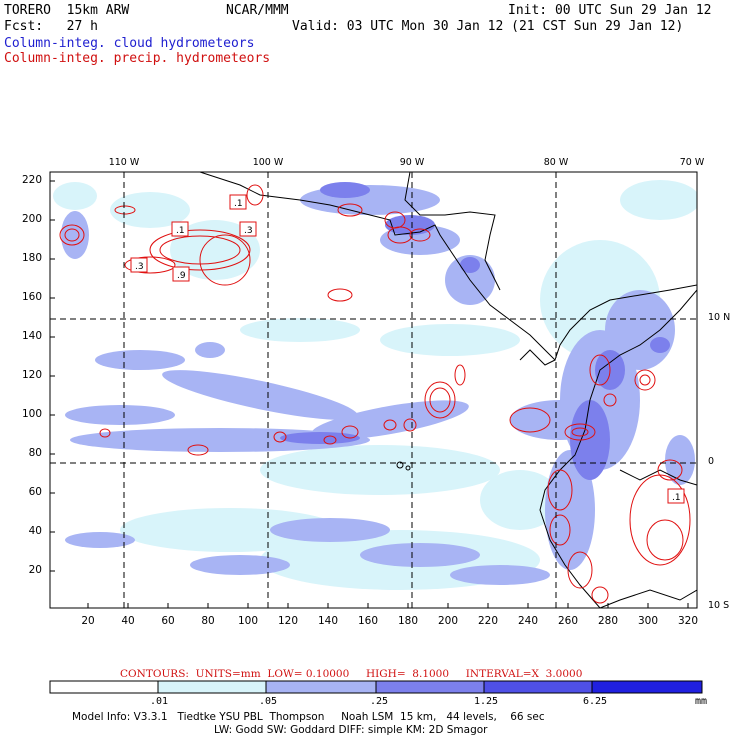 The width and height of the screenshot is (740, 740). Describe the element at coordinates (35, 570) in the screenshot. I see `y-tick: 20` at that location.